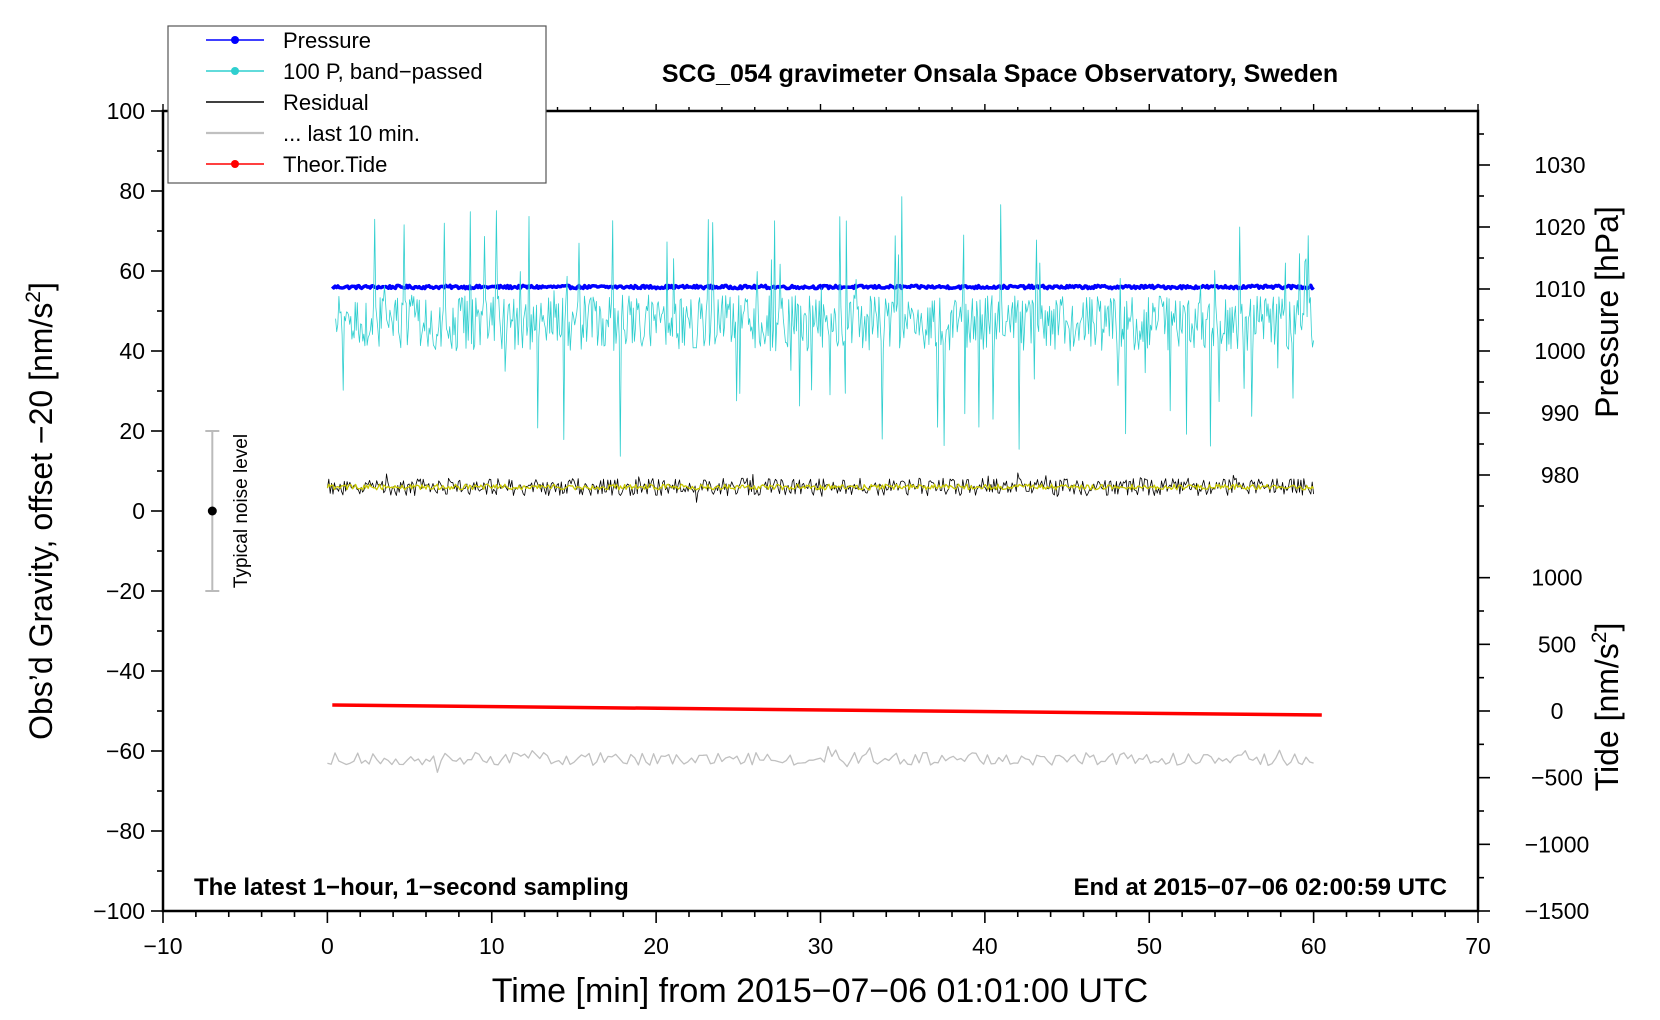  Describe the element at coordinates (1149, 946) in the screenshot. I see `x-tick-label: 50` at that location.